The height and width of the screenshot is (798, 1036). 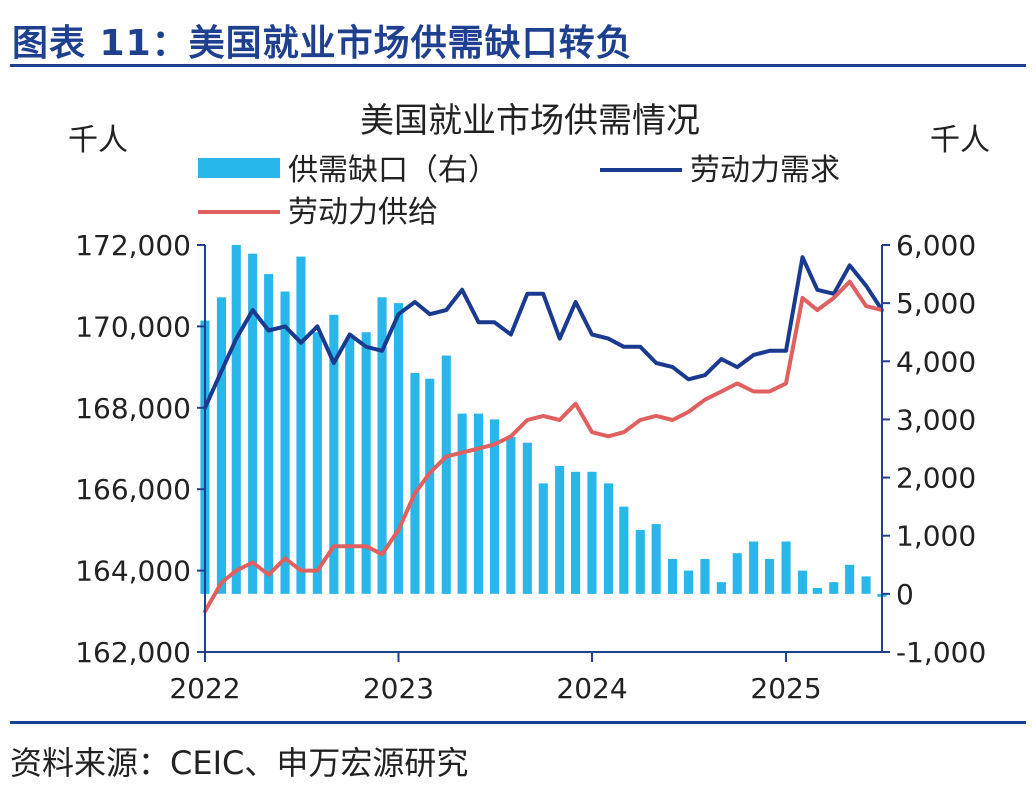 I want to click on right-tick-label: 3,000, so click(x=936, y=419).